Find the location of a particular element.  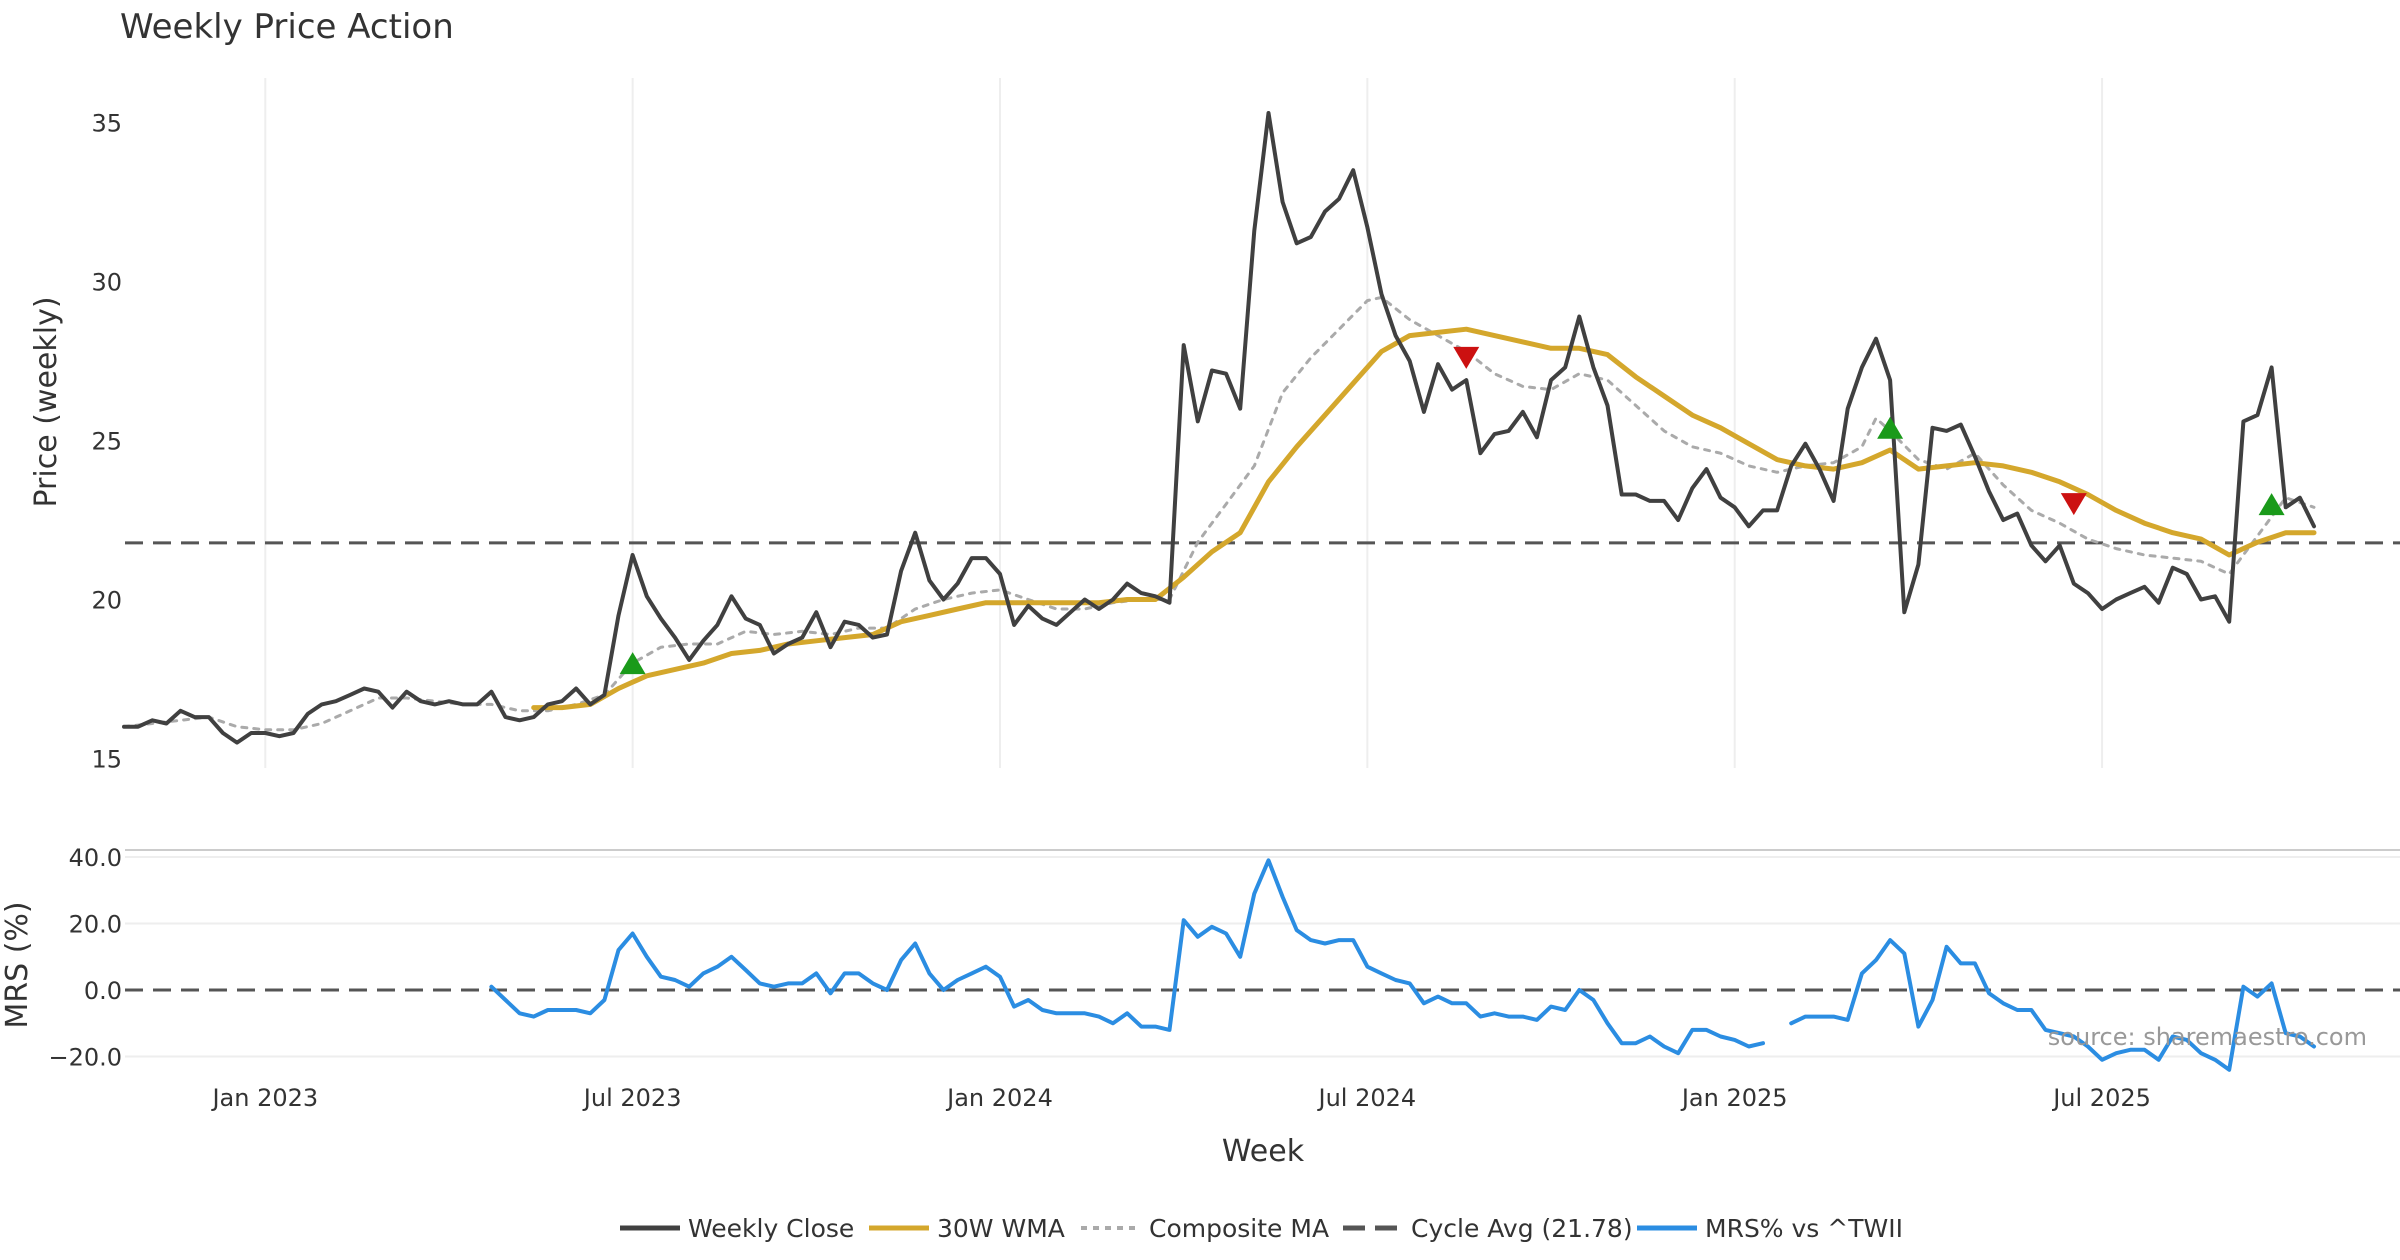

mrs-y-tick-0: −20.0 is located at coordinates (85, 1058).